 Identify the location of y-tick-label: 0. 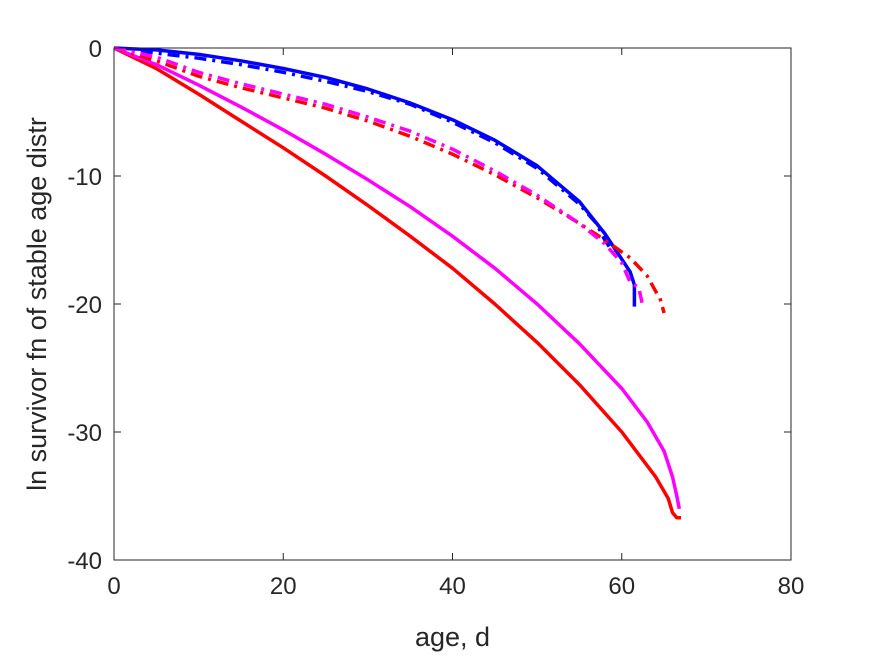
(95, 49).